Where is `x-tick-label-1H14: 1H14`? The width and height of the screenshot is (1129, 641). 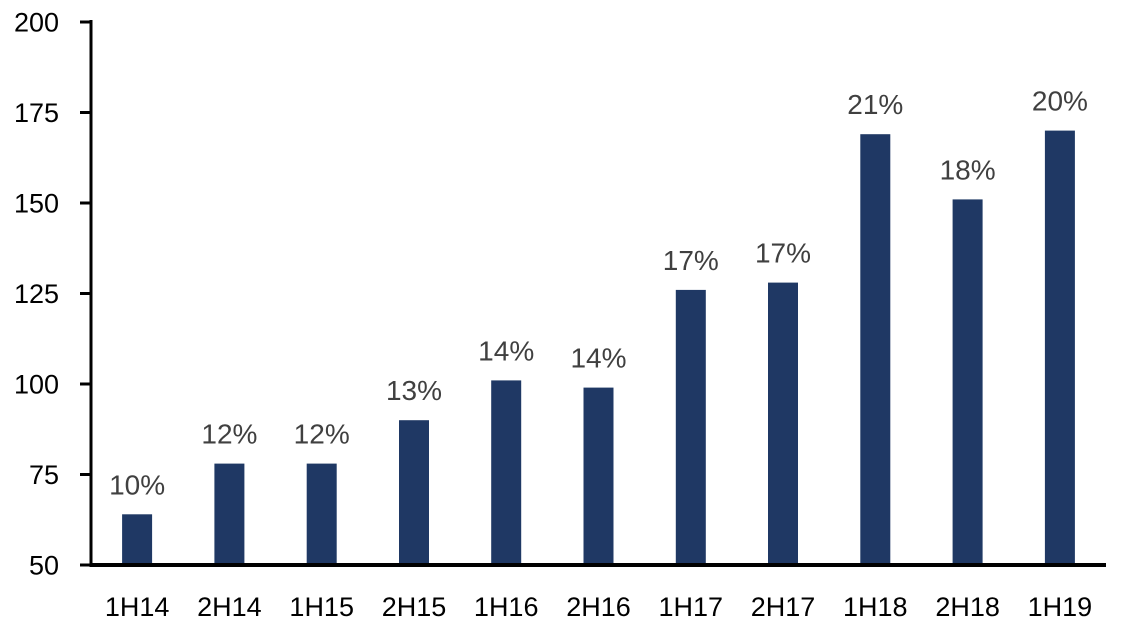 x-tick-label-1H14: 1H14 is located at coordinates (137, 607).